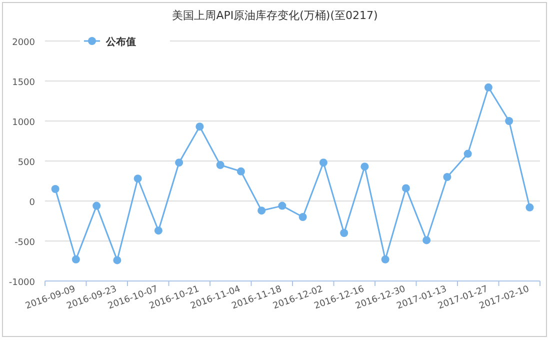 This screenshot has height=341, width=550. Describe the element at coordinates (24, 123) in the screenshot. I see `y-tick-label: 1000` at that location.